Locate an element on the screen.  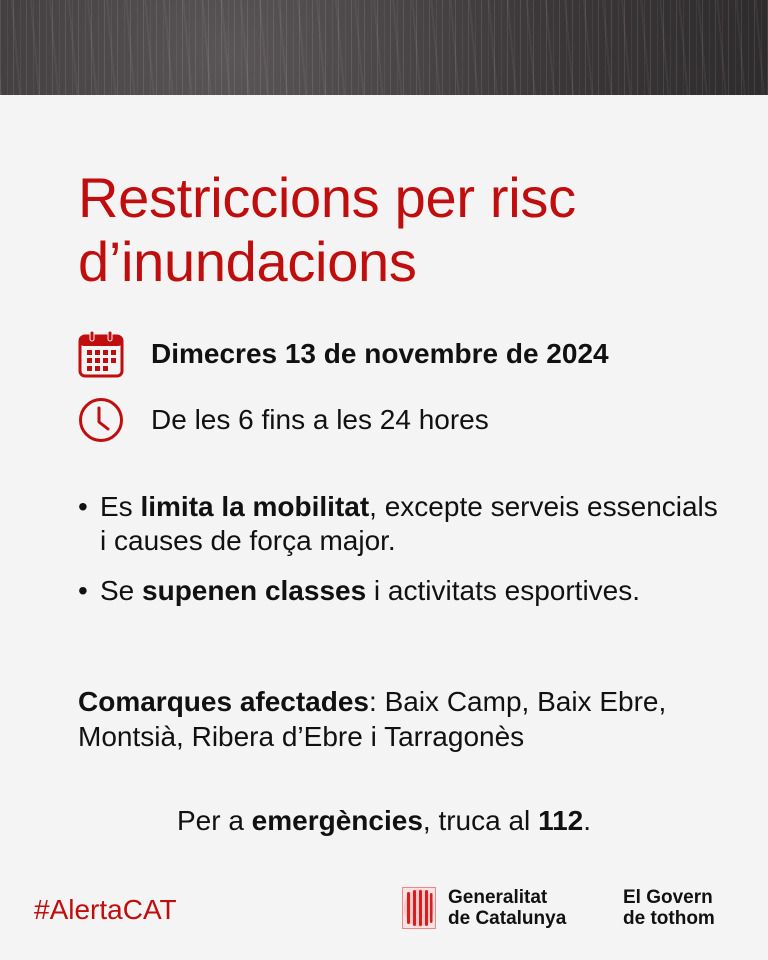
title-line-1: Restriccions per risc is located at coordinates (327, 197).